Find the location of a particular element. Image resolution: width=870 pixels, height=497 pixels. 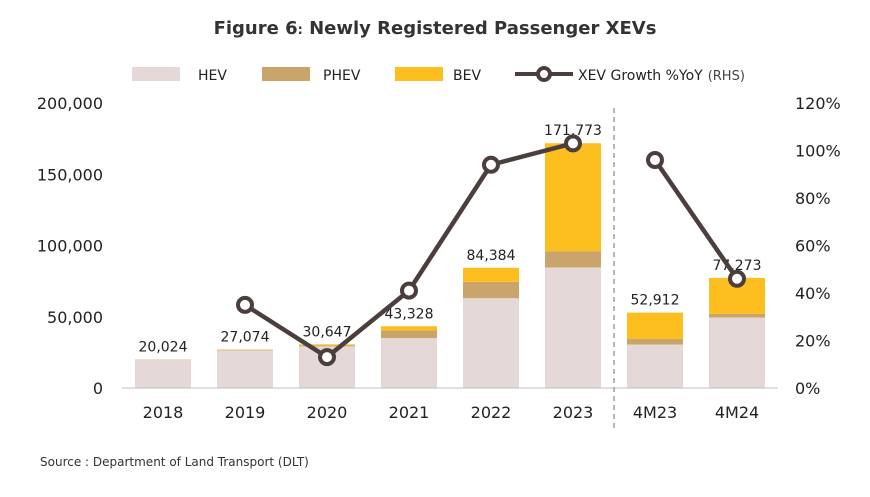

right-tick-label: 100% is located at coordinates (818, 151).